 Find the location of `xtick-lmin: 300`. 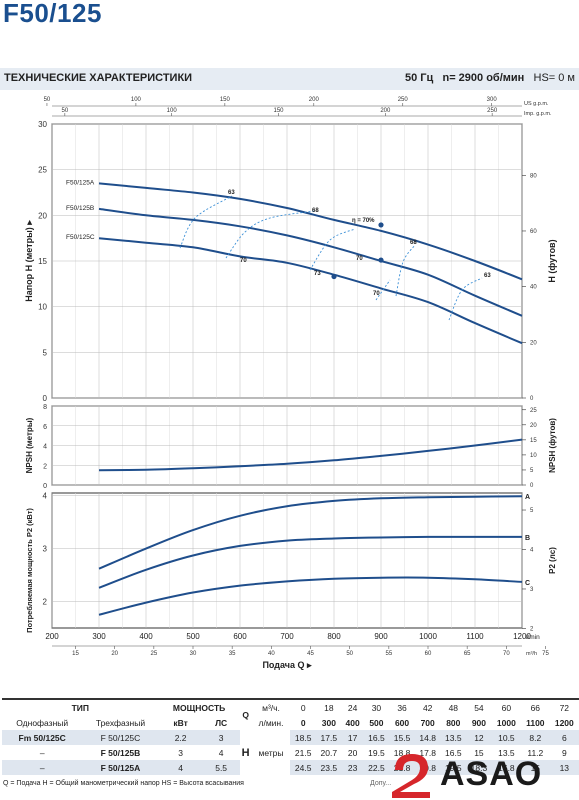

xtick-lmin: 300 is located at coordinates (99, 636).